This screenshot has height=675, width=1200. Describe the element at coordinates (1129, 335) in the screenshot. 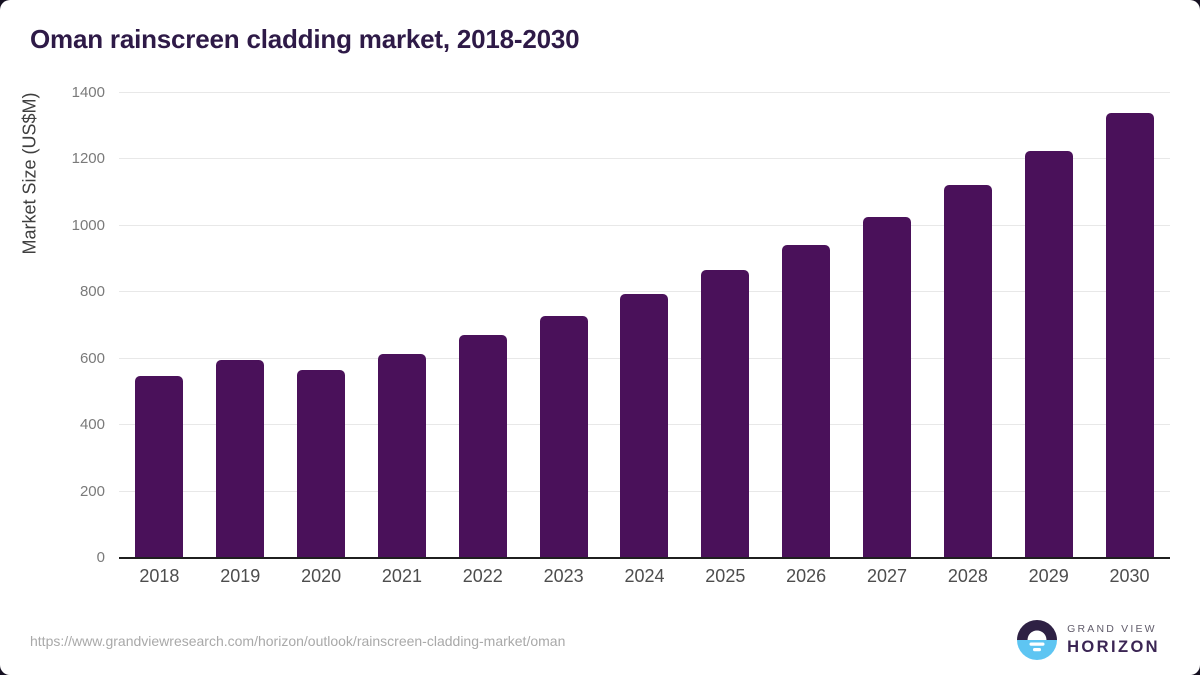

I see `bar-2030` at that location.